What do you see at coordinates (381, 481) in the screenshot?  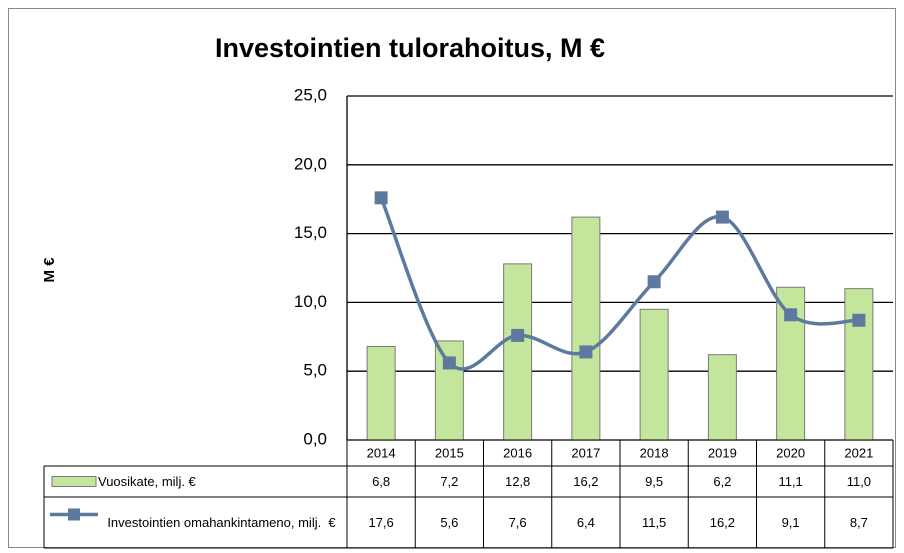 I see `table-value: 6,8` at bounding box center [381, 481].